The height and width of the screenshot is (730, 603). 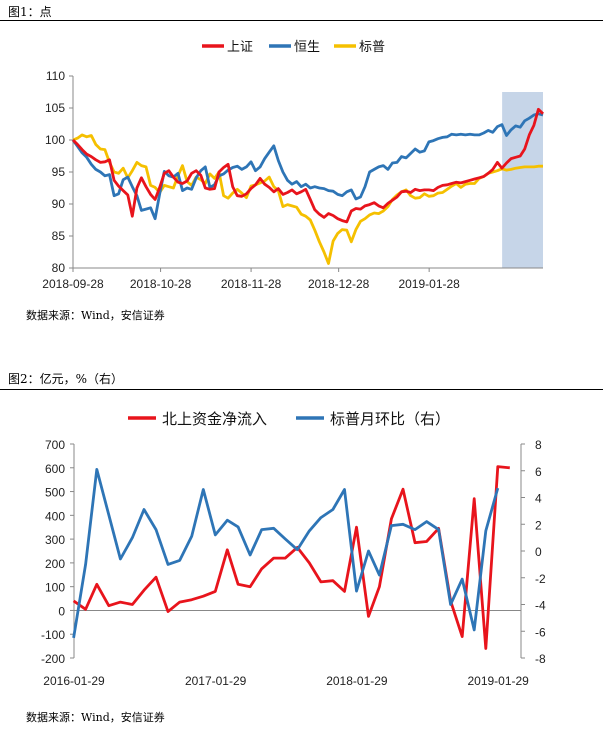 I want to click on left-tick-label: 300, so click(x=55, y=540).